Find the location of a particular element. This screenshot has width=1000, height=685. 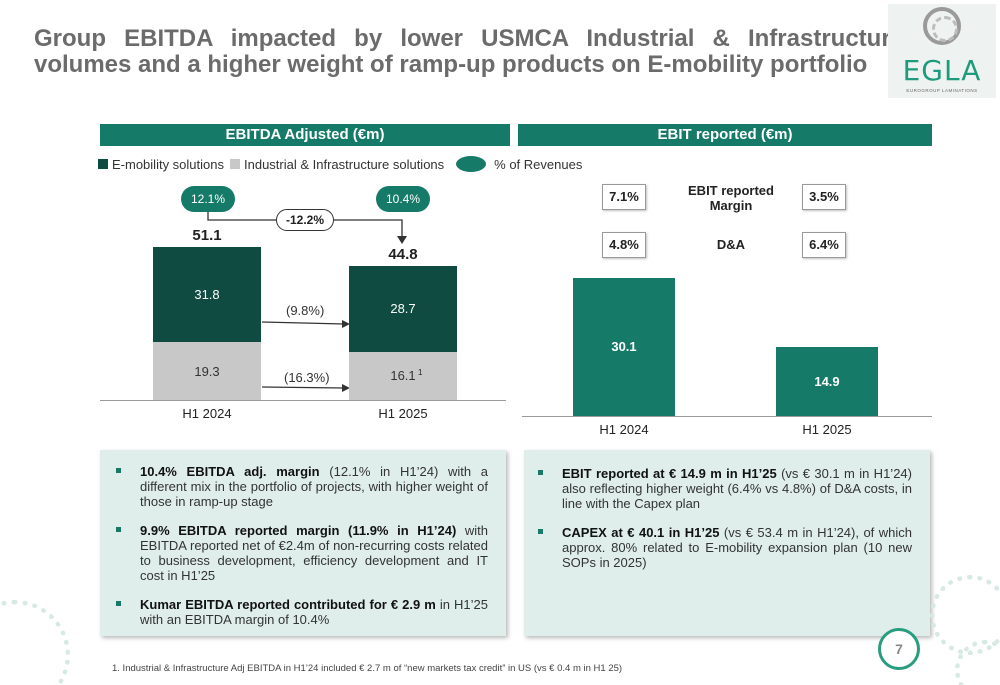

company-logo: EGLA EUROGROUP LAMINATIONS is located at coordinates (942, 51).